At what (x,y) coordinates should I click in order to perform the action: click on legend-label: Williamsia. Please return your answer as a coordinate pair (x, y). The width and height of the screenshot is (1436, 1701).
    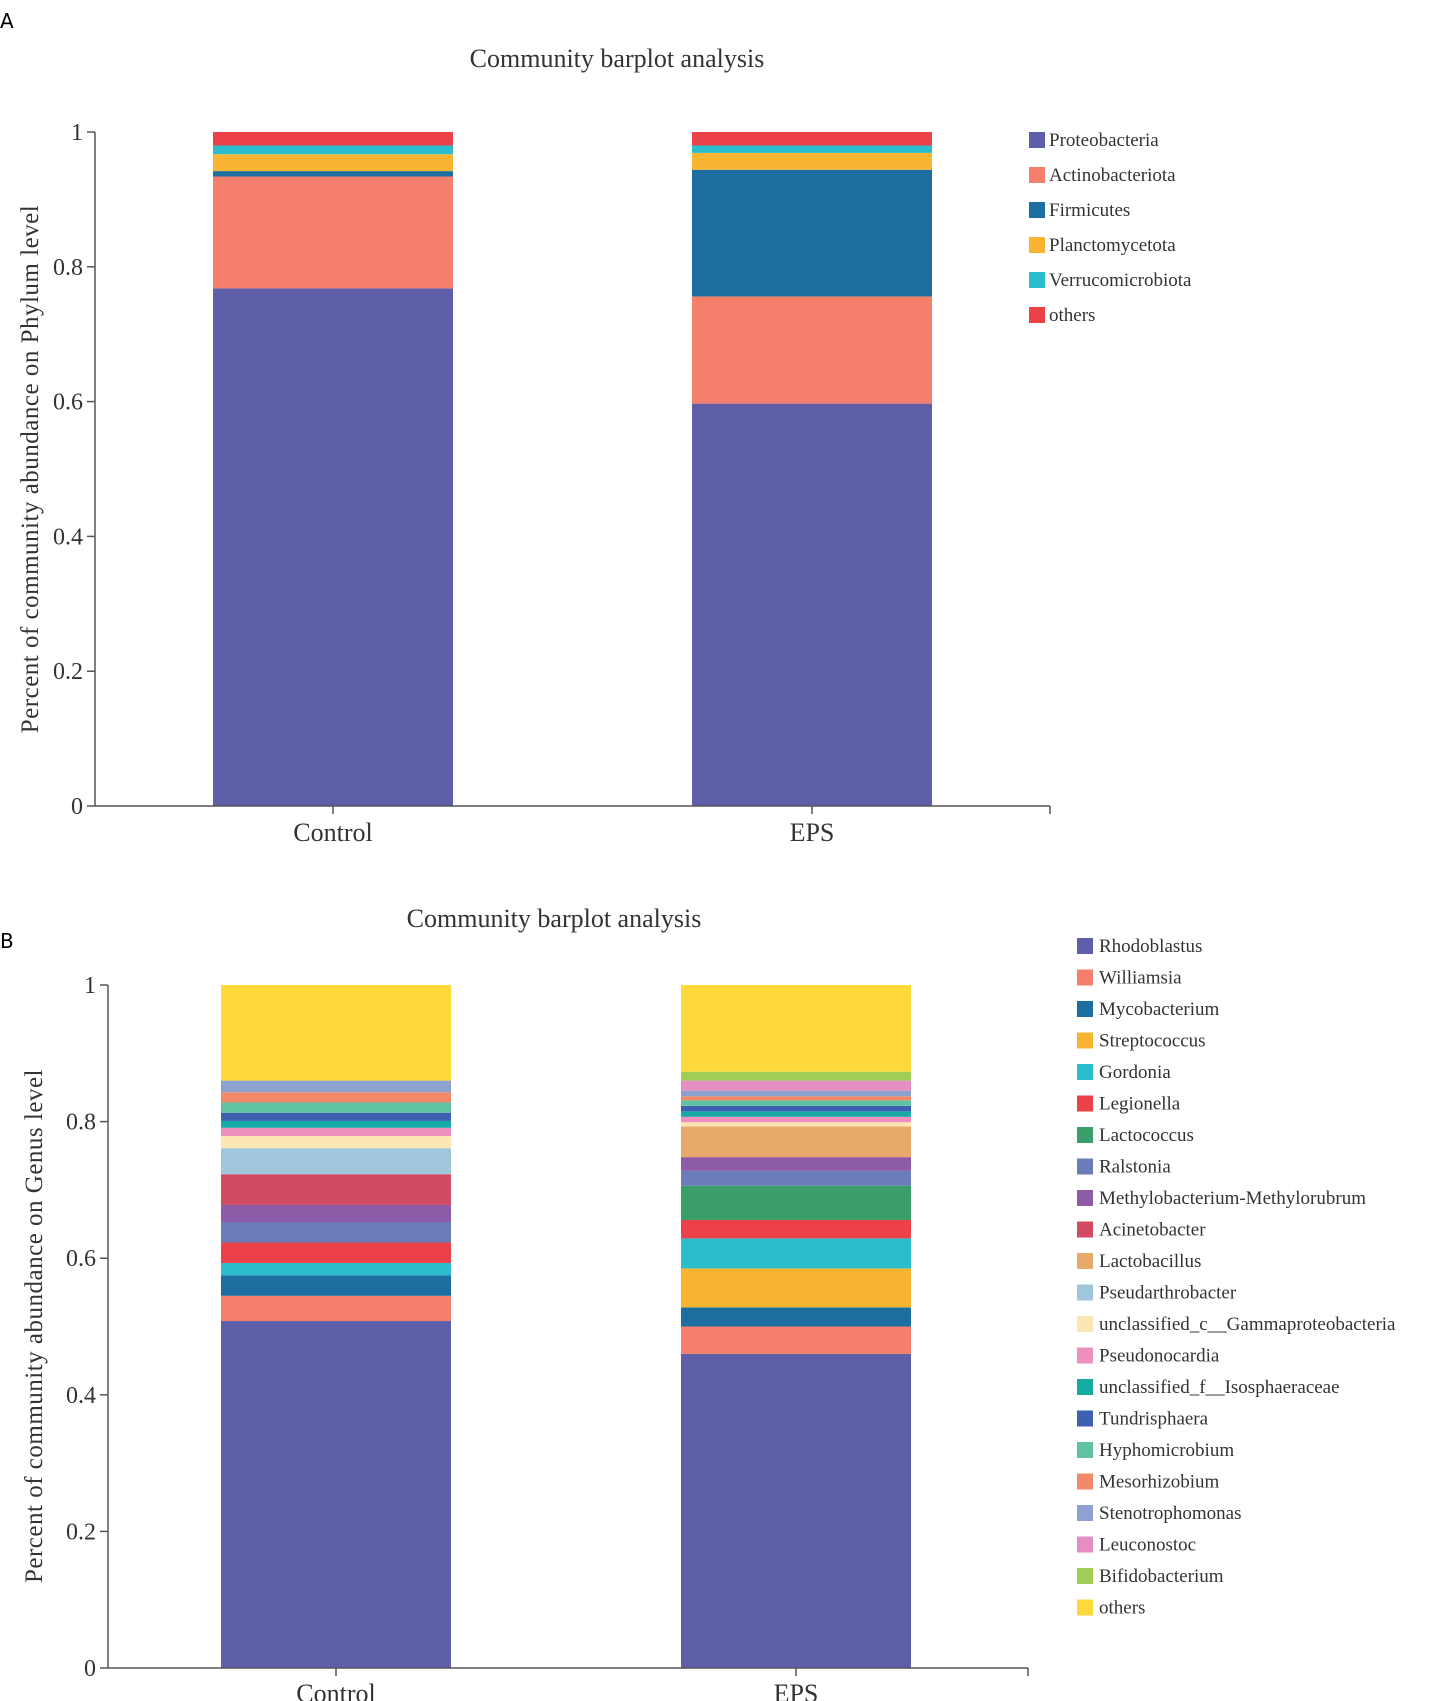
    Looking at the image, I should click on (1140, 978).